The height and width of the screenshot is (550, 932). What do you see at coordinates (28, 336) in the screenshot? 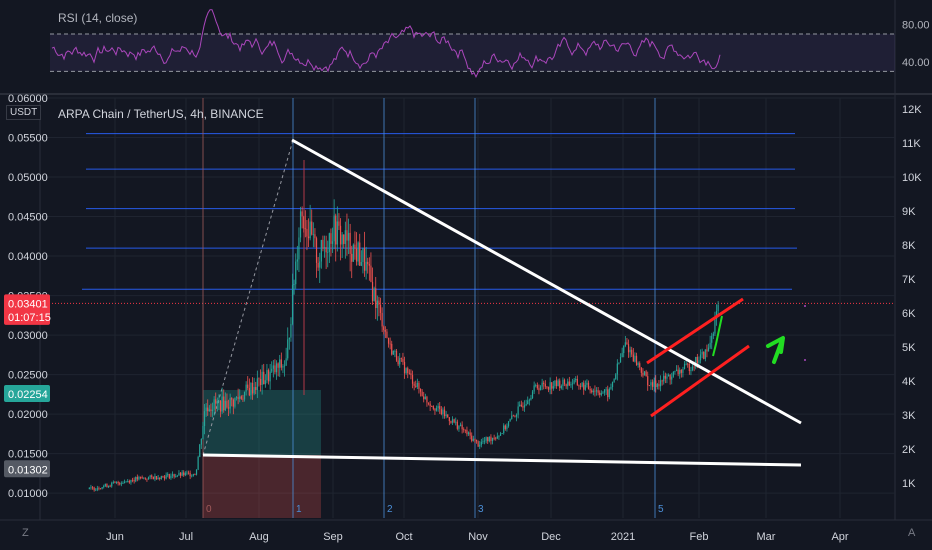
I see `price-tick-label: 0.03000` at bounding box center [28, 336].